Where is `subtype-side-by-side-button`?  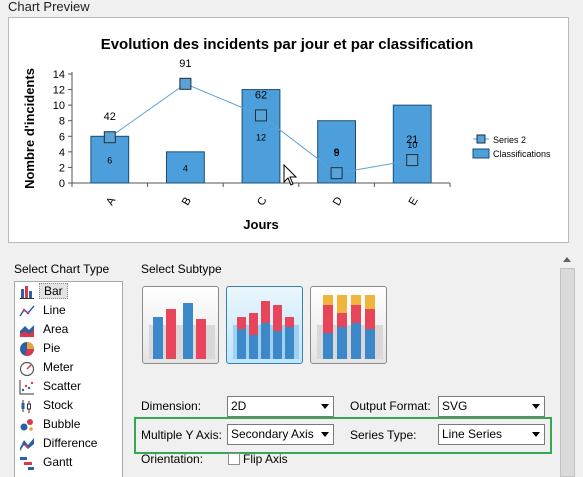 subtype-side-by-side-button is located at coordinates (180, 325).